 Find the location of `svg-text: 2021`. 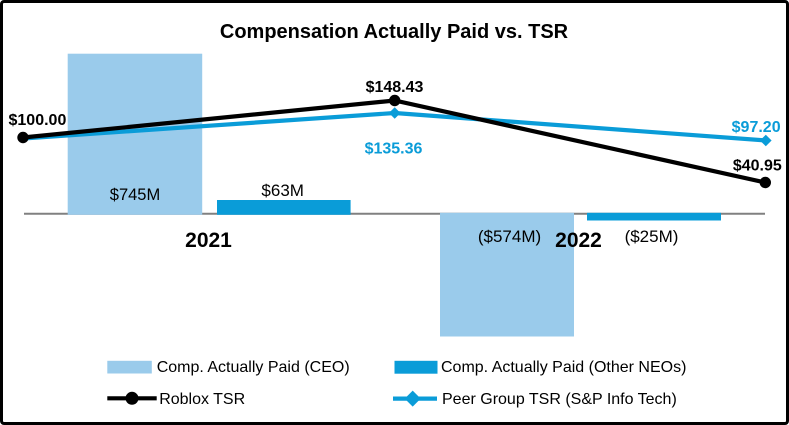

svg-text: 2021 is located at coordinates (208, 240).